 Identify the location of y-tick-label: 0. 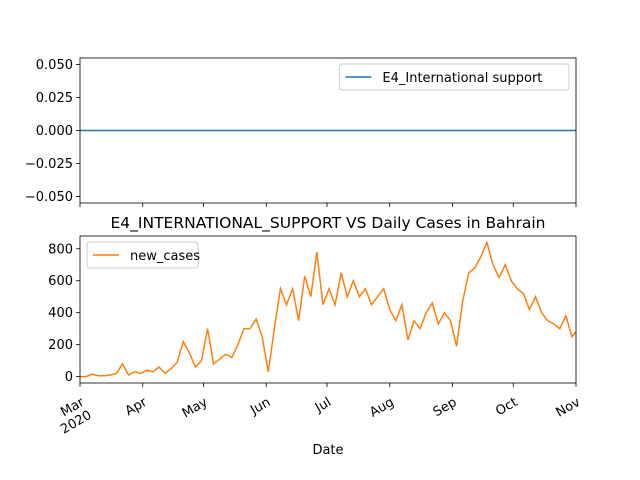
(69, 377).